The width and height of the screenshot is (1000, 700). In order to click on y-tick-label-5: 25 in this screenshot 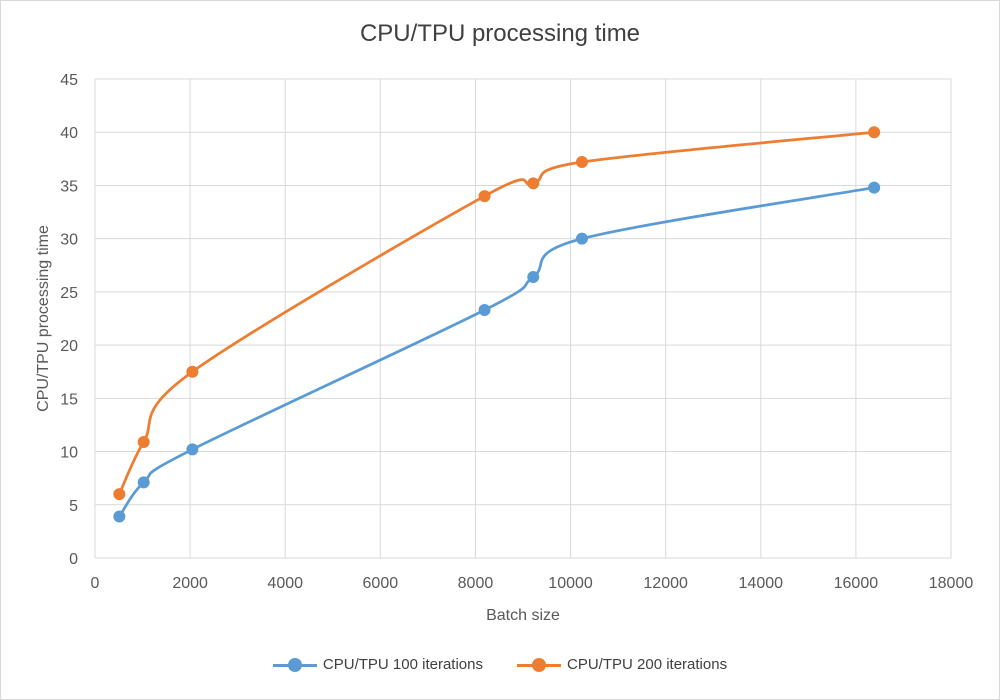, I will do `click(69, 293)`.